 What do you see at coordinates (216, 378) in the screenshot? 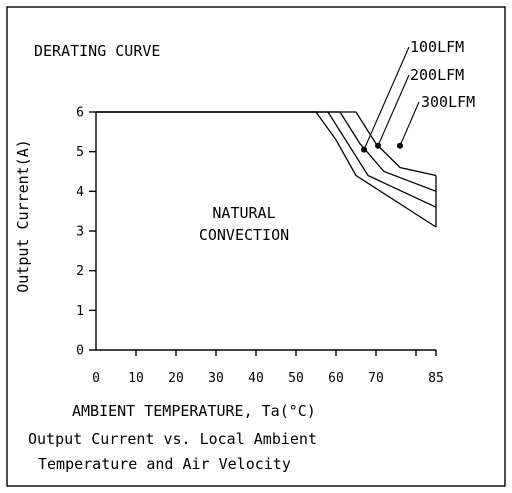
I see `x-tick-label: 30` at bounding box center [216, 378].